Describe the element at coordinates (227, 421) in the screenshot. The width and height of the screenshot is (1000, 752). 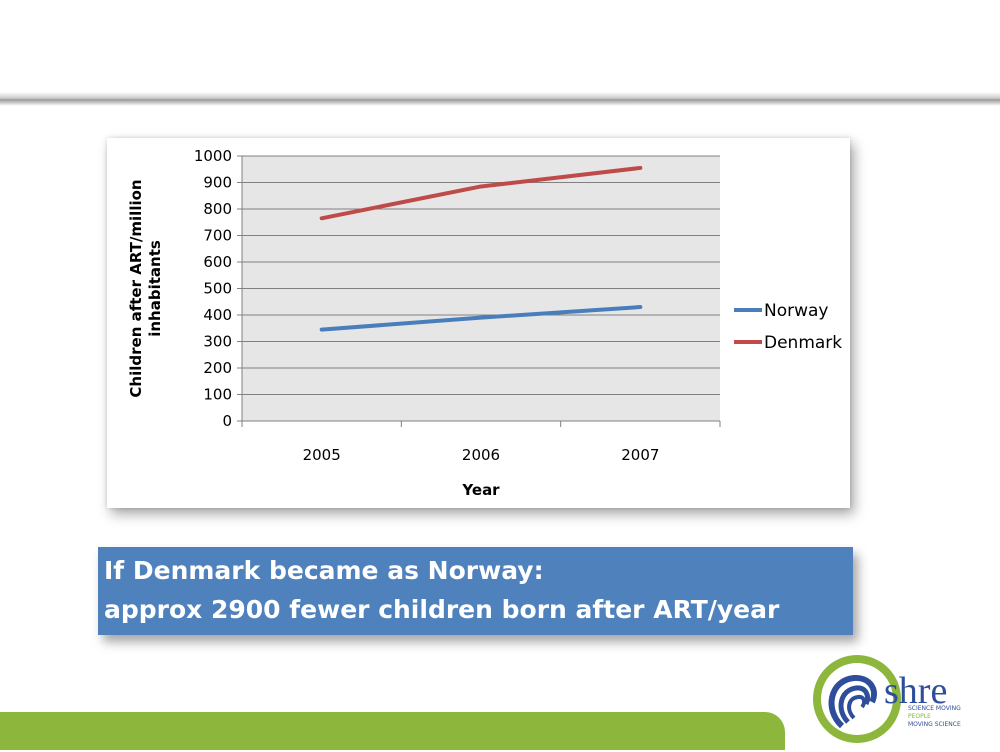
I see `y-tick-label: 0` at that location.